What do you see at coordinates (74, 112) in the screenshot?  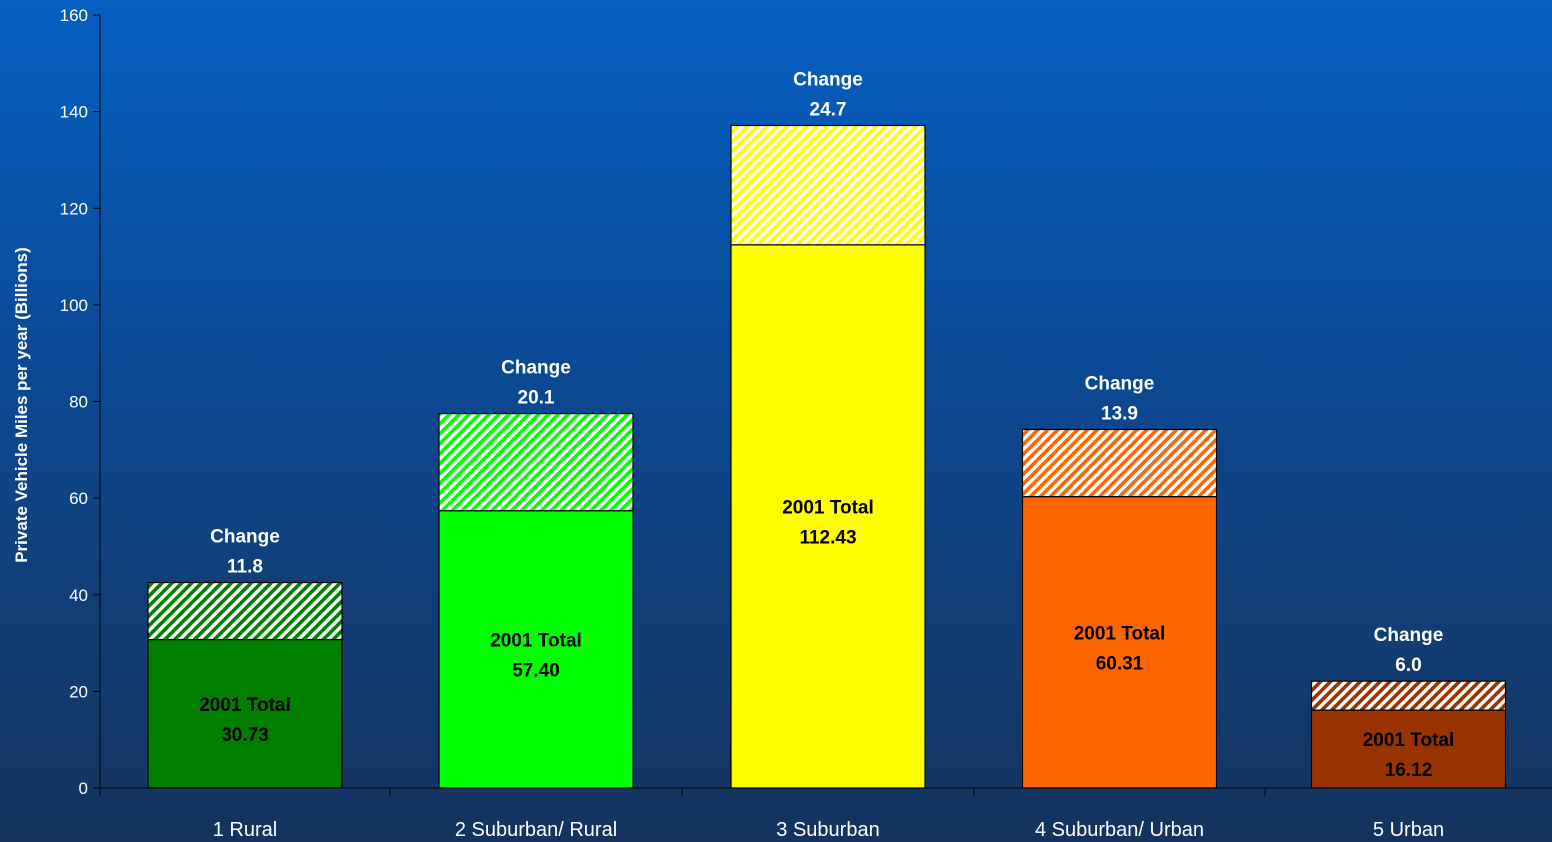 I see `y-tick-label: 140` at bounding box center [74, 112].